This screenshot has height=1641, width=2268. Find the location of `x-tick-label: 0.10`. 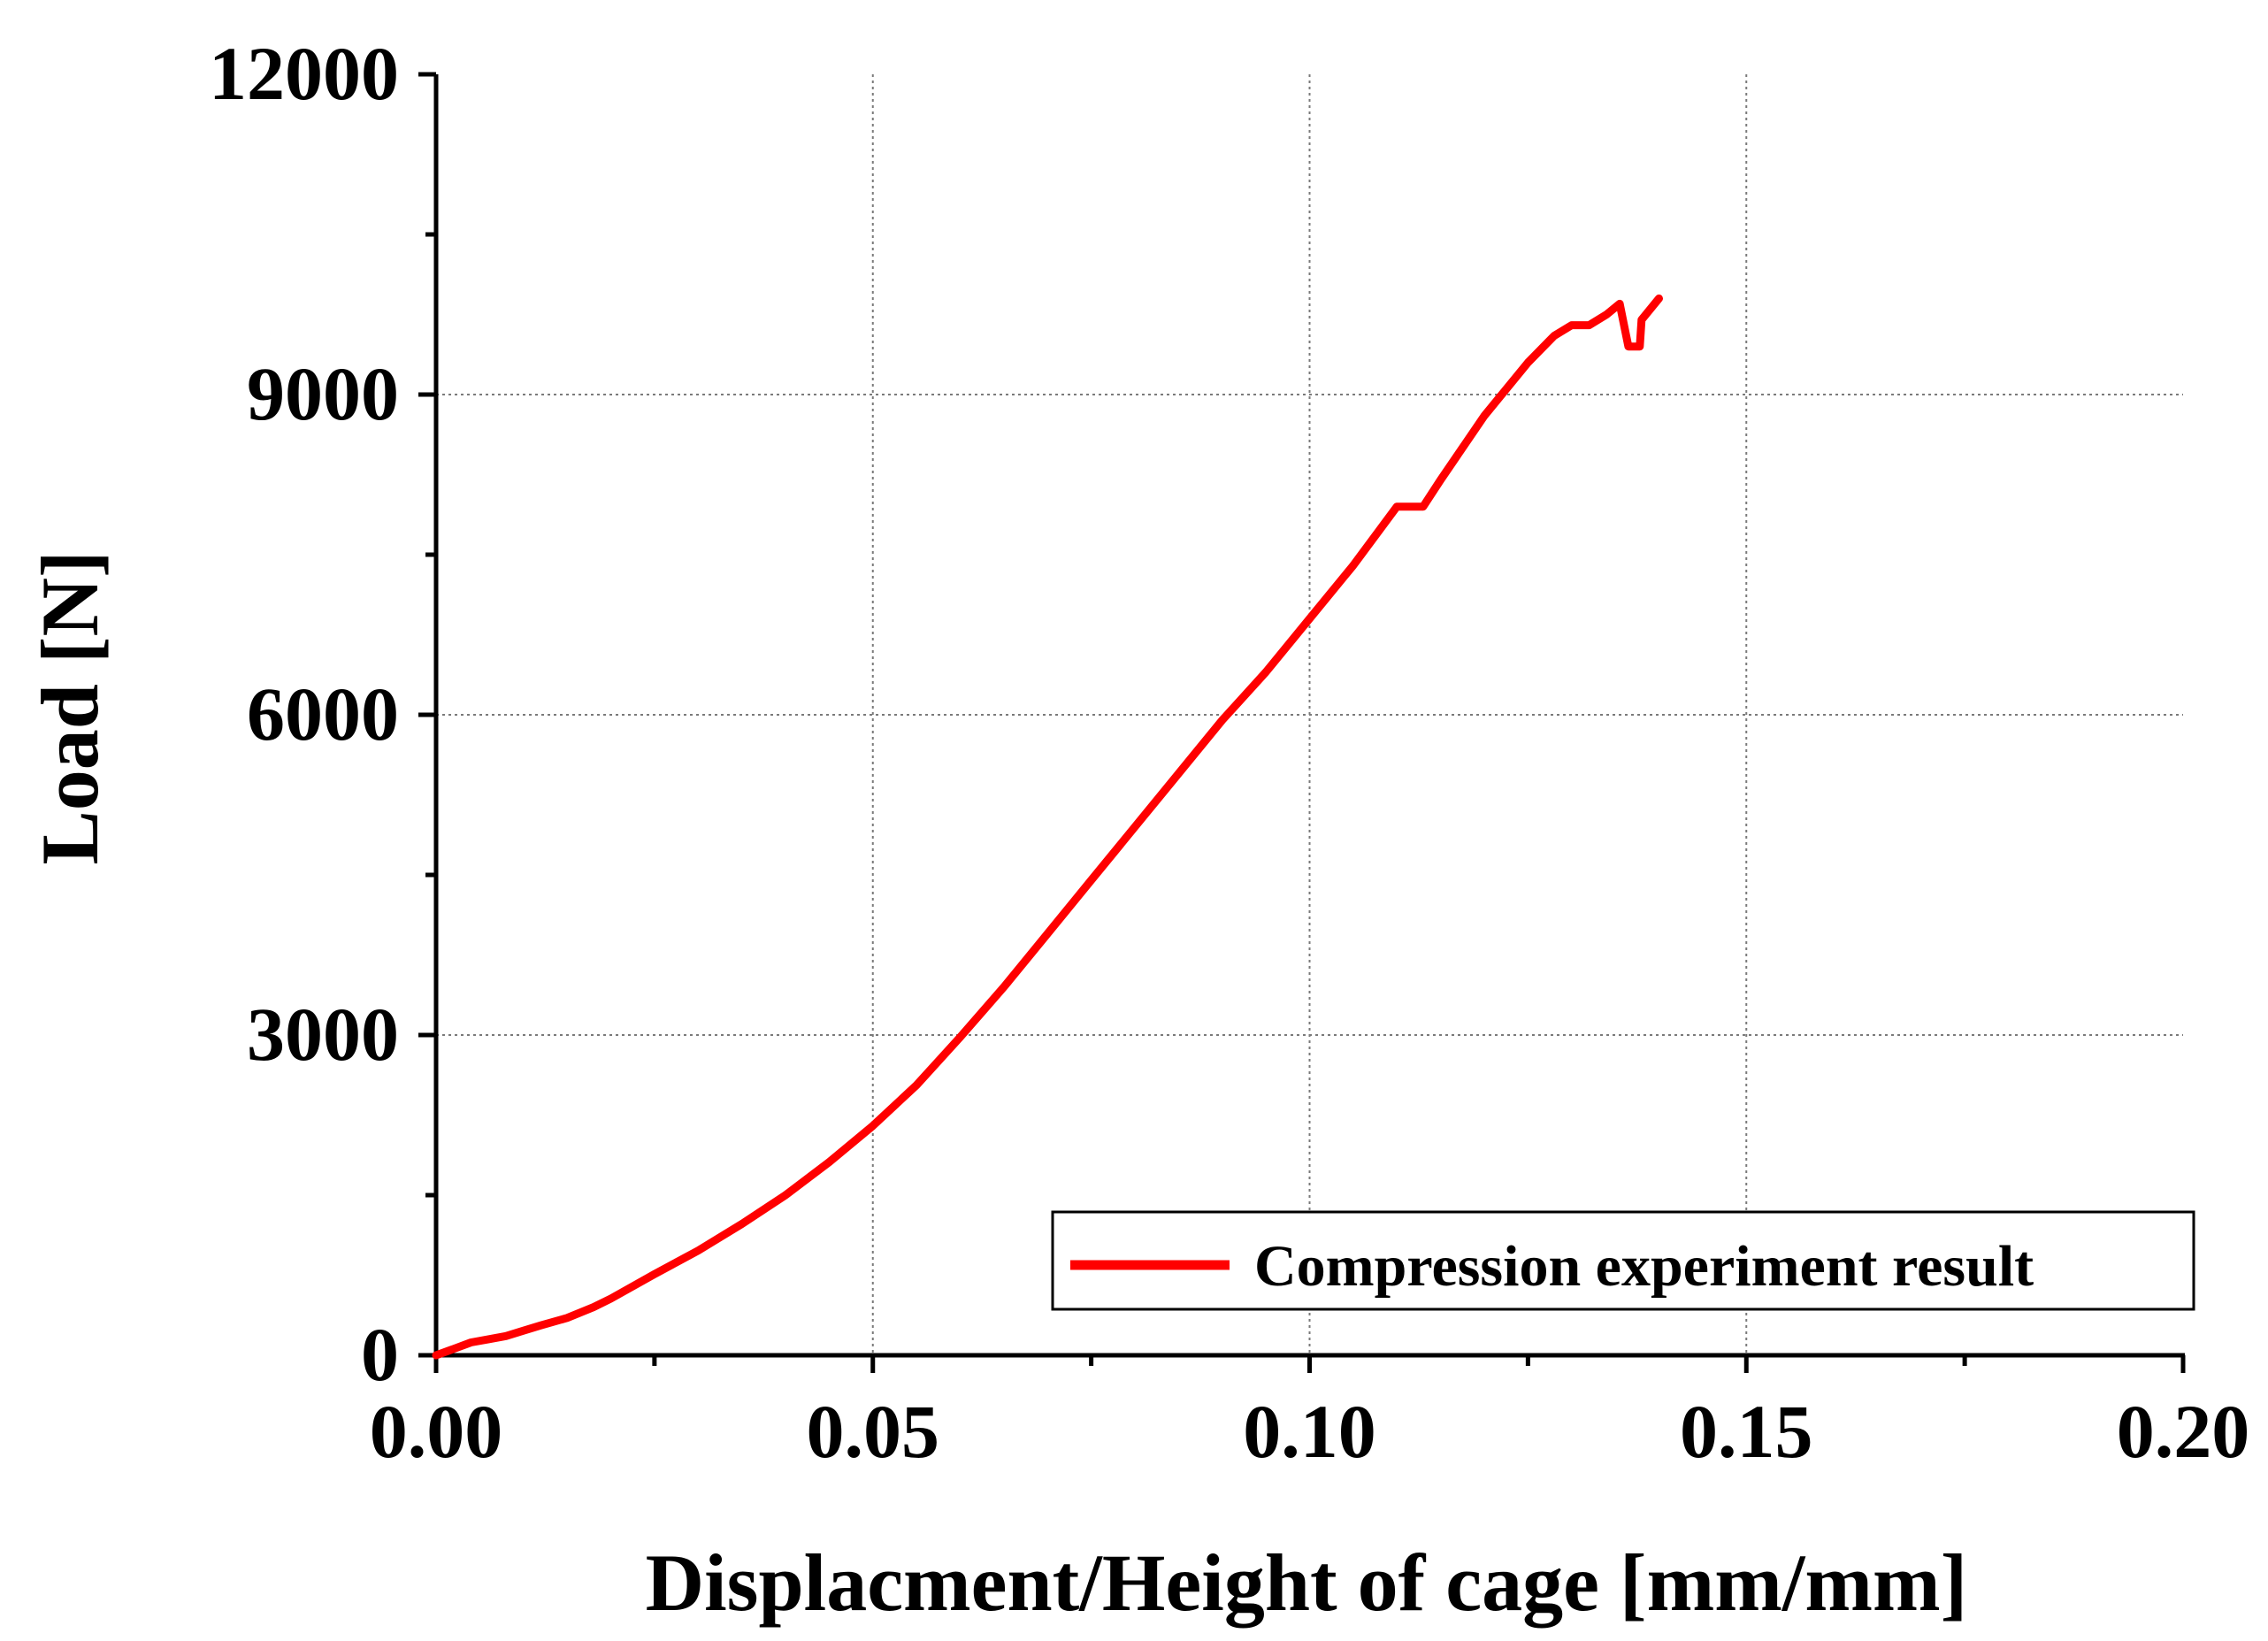

x-tick-label: 0.10 is located at coordinates (1310, 1431).